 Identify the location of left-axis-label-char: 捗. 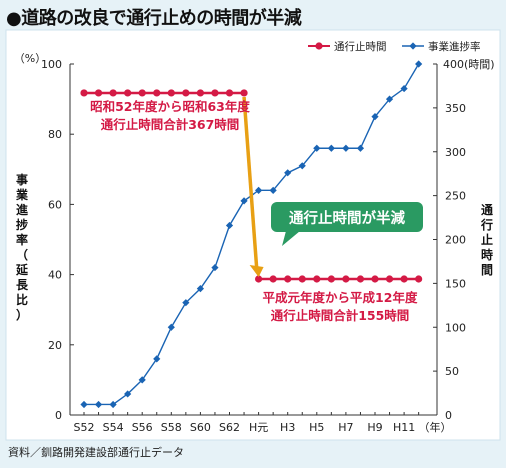
(22, 224).